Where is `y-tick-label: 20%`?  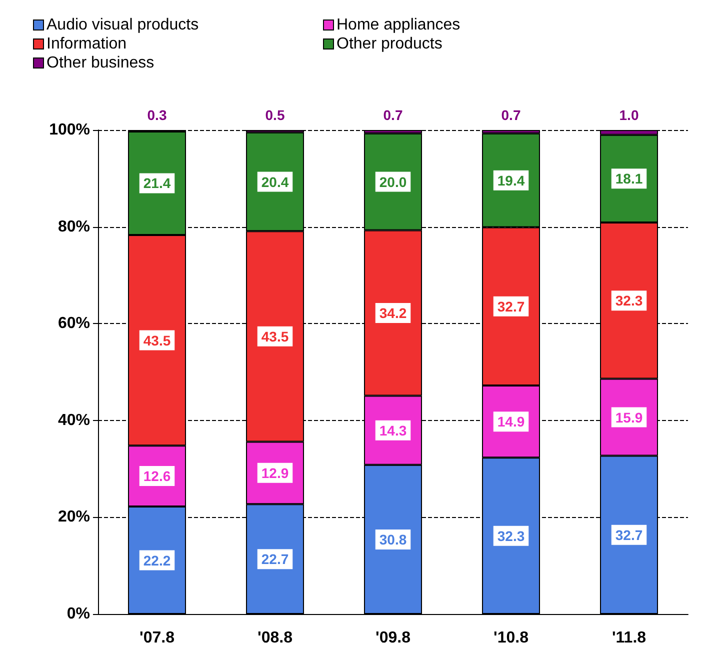
y-tick-label: 20% is located at coordinates (74, 517).